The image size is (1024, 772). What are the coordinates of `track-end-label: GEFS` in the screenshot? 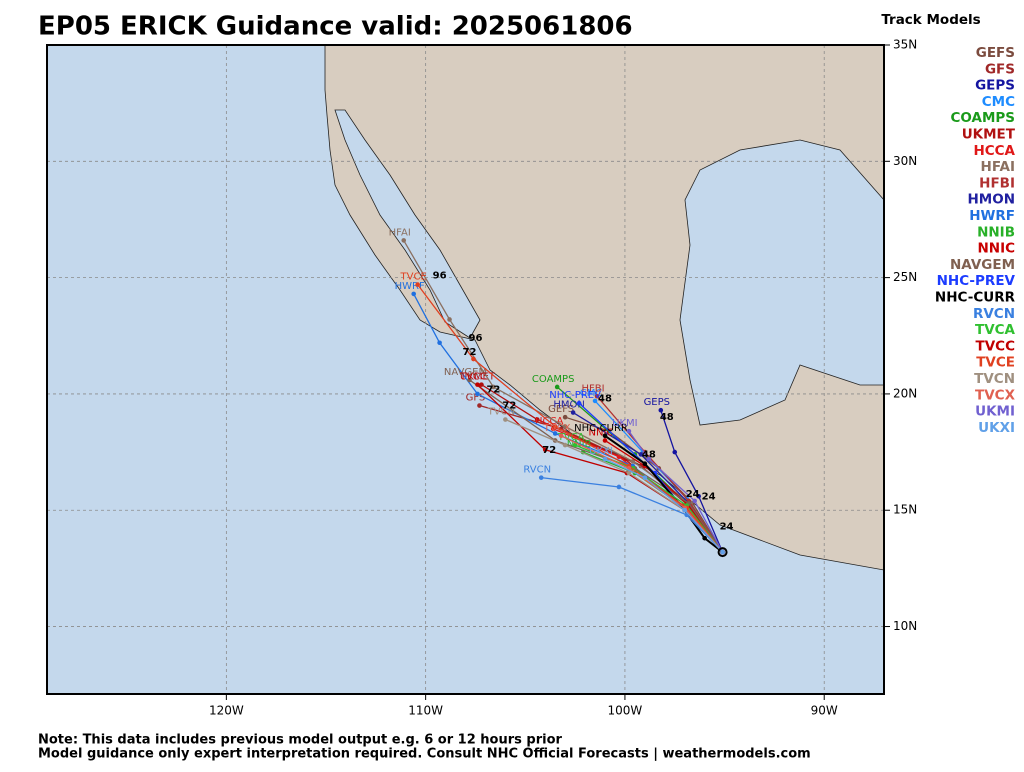 It's located at (561, 409).